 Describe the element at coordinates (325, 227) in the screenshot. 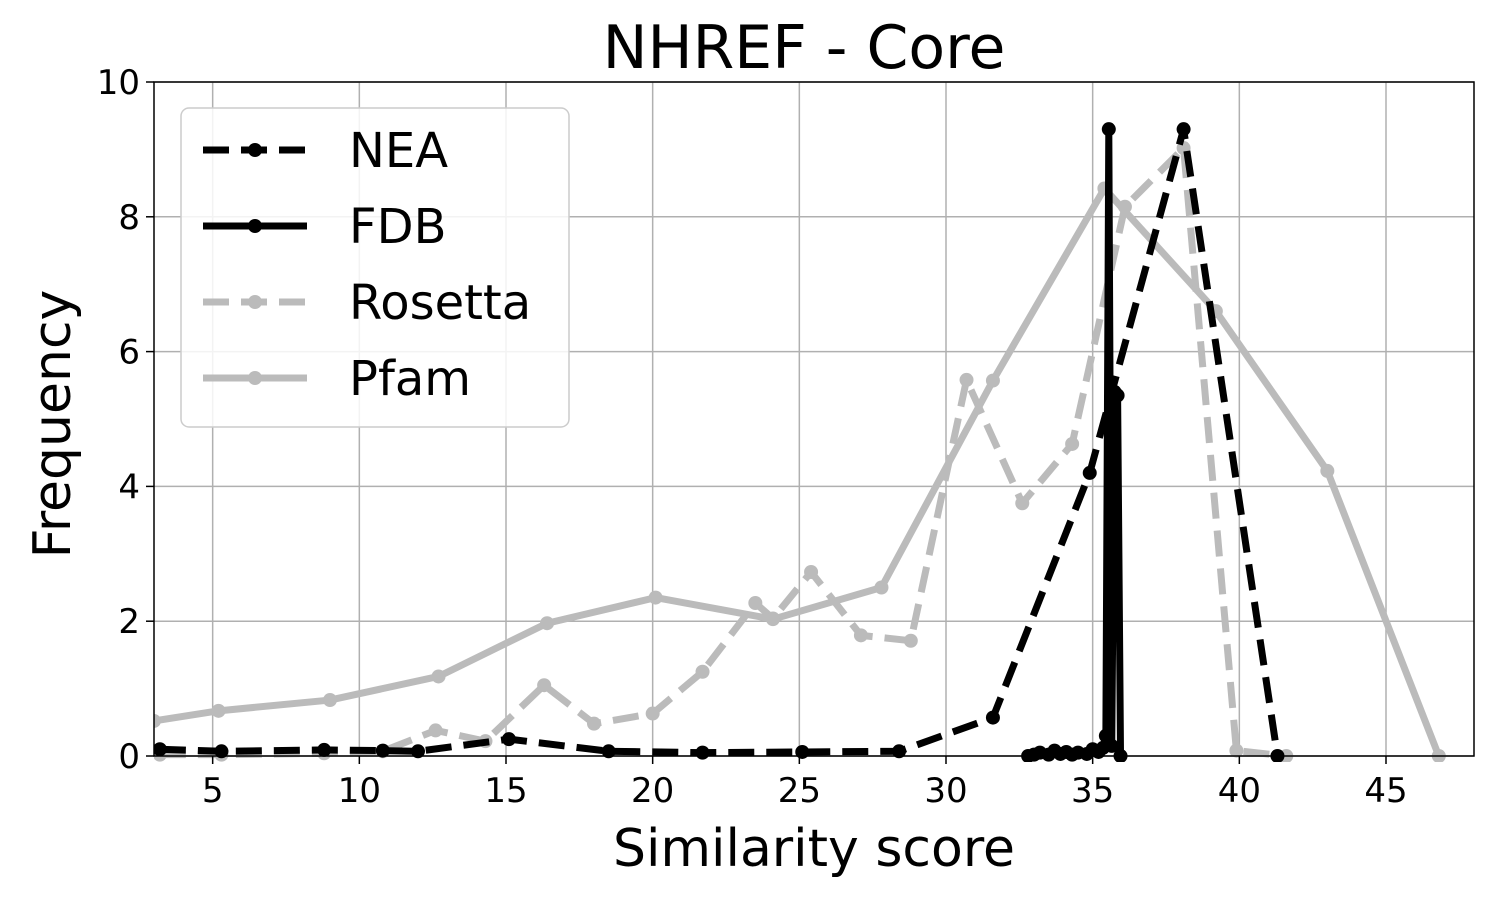

I see `legend-item-fdb: FDB` at that location.